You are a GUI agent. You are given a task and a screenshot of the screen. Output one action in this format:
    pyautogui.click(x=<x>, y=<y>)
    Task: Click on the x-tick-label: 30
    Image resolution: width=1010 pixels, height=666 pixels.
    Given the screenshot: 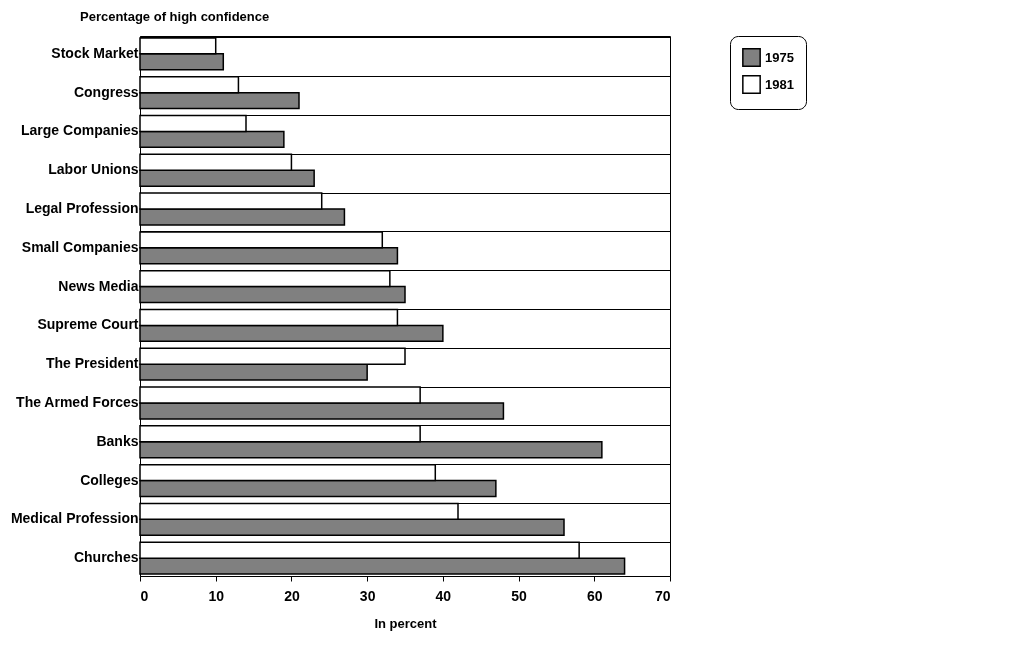 What is the action you would take?
    pyautogui.click(x=367, y=595)
    